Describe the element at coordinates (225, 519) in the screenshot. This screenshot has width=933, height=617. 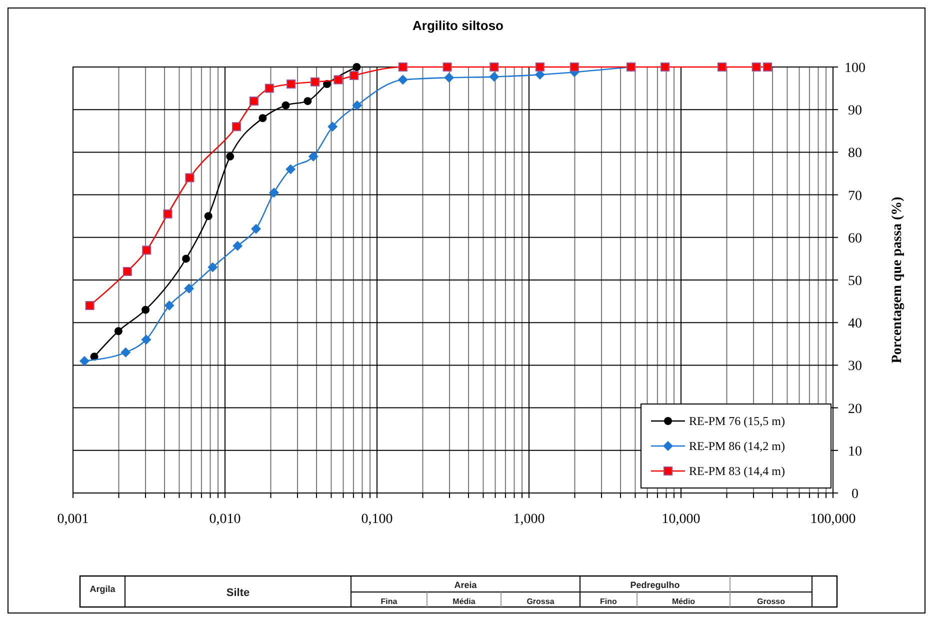
I see `x-tick-label: 0,010` at that location.